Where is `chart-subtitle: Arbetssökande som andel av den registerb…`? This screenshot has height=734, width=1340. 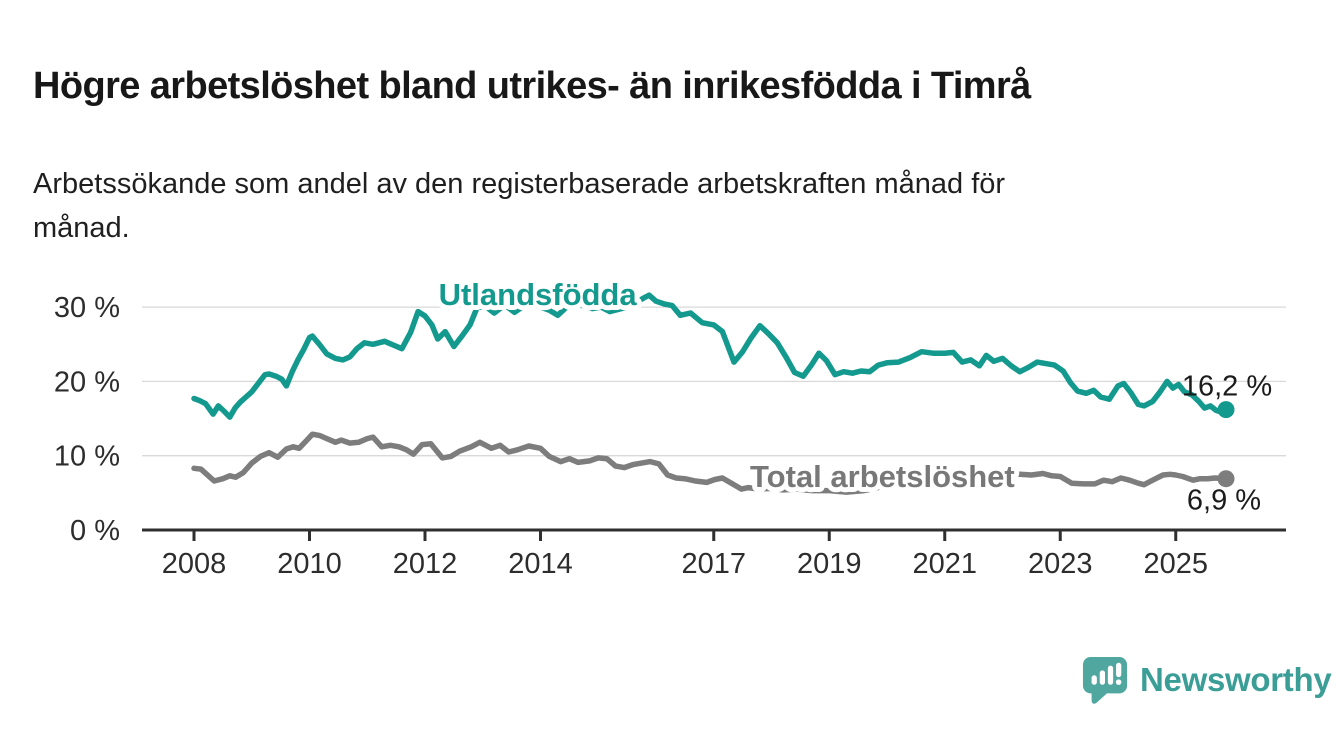 chart-subtitle: Arbetssökande som andel av den registerb… is located at coordinates (519, 206).